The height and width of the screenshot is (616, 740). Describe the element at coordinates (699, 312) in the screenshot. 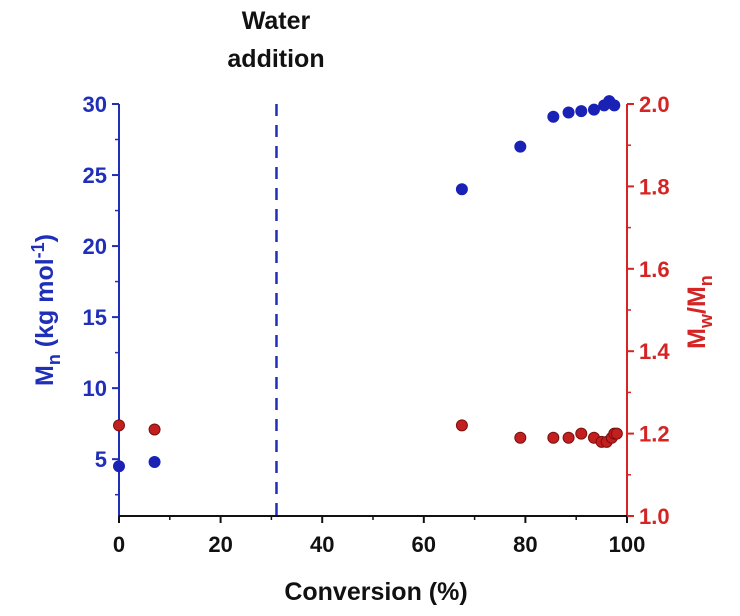

I see `y-axis-right-label: Mw/Mn` at that location.